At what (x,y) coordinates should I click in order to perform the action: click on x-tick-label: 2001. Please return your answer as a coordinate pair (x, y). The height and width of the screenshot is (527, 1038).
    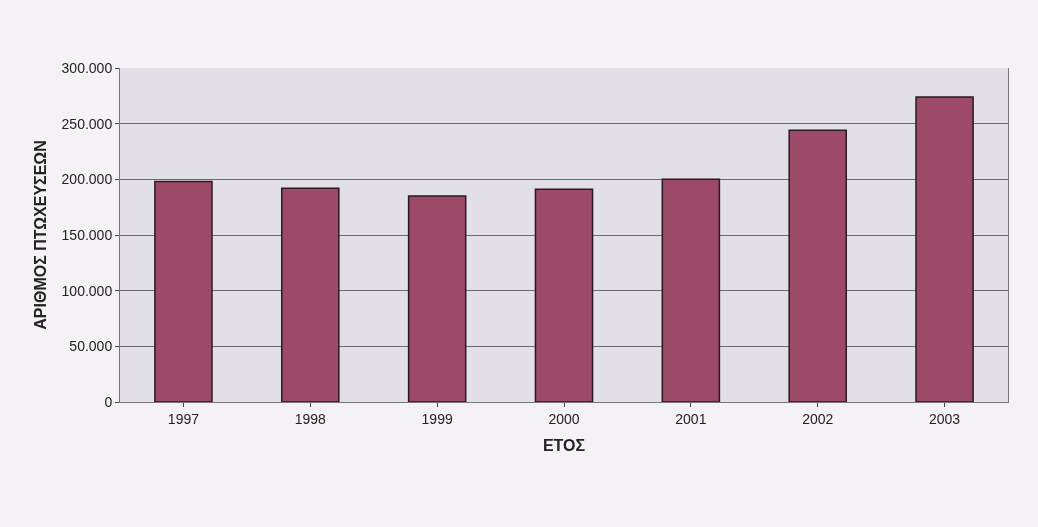
    Looking at the image, I should click on (691, 418).